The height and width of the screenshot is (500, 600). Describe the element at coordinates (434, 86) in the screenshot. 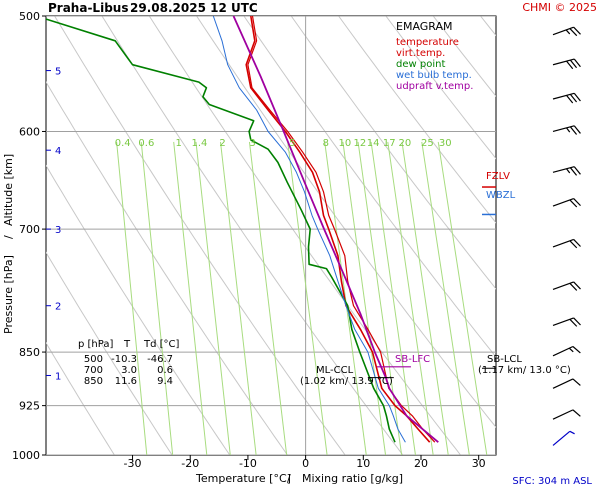

I see `legend-updraft: udpraft v.temp.` at that location.